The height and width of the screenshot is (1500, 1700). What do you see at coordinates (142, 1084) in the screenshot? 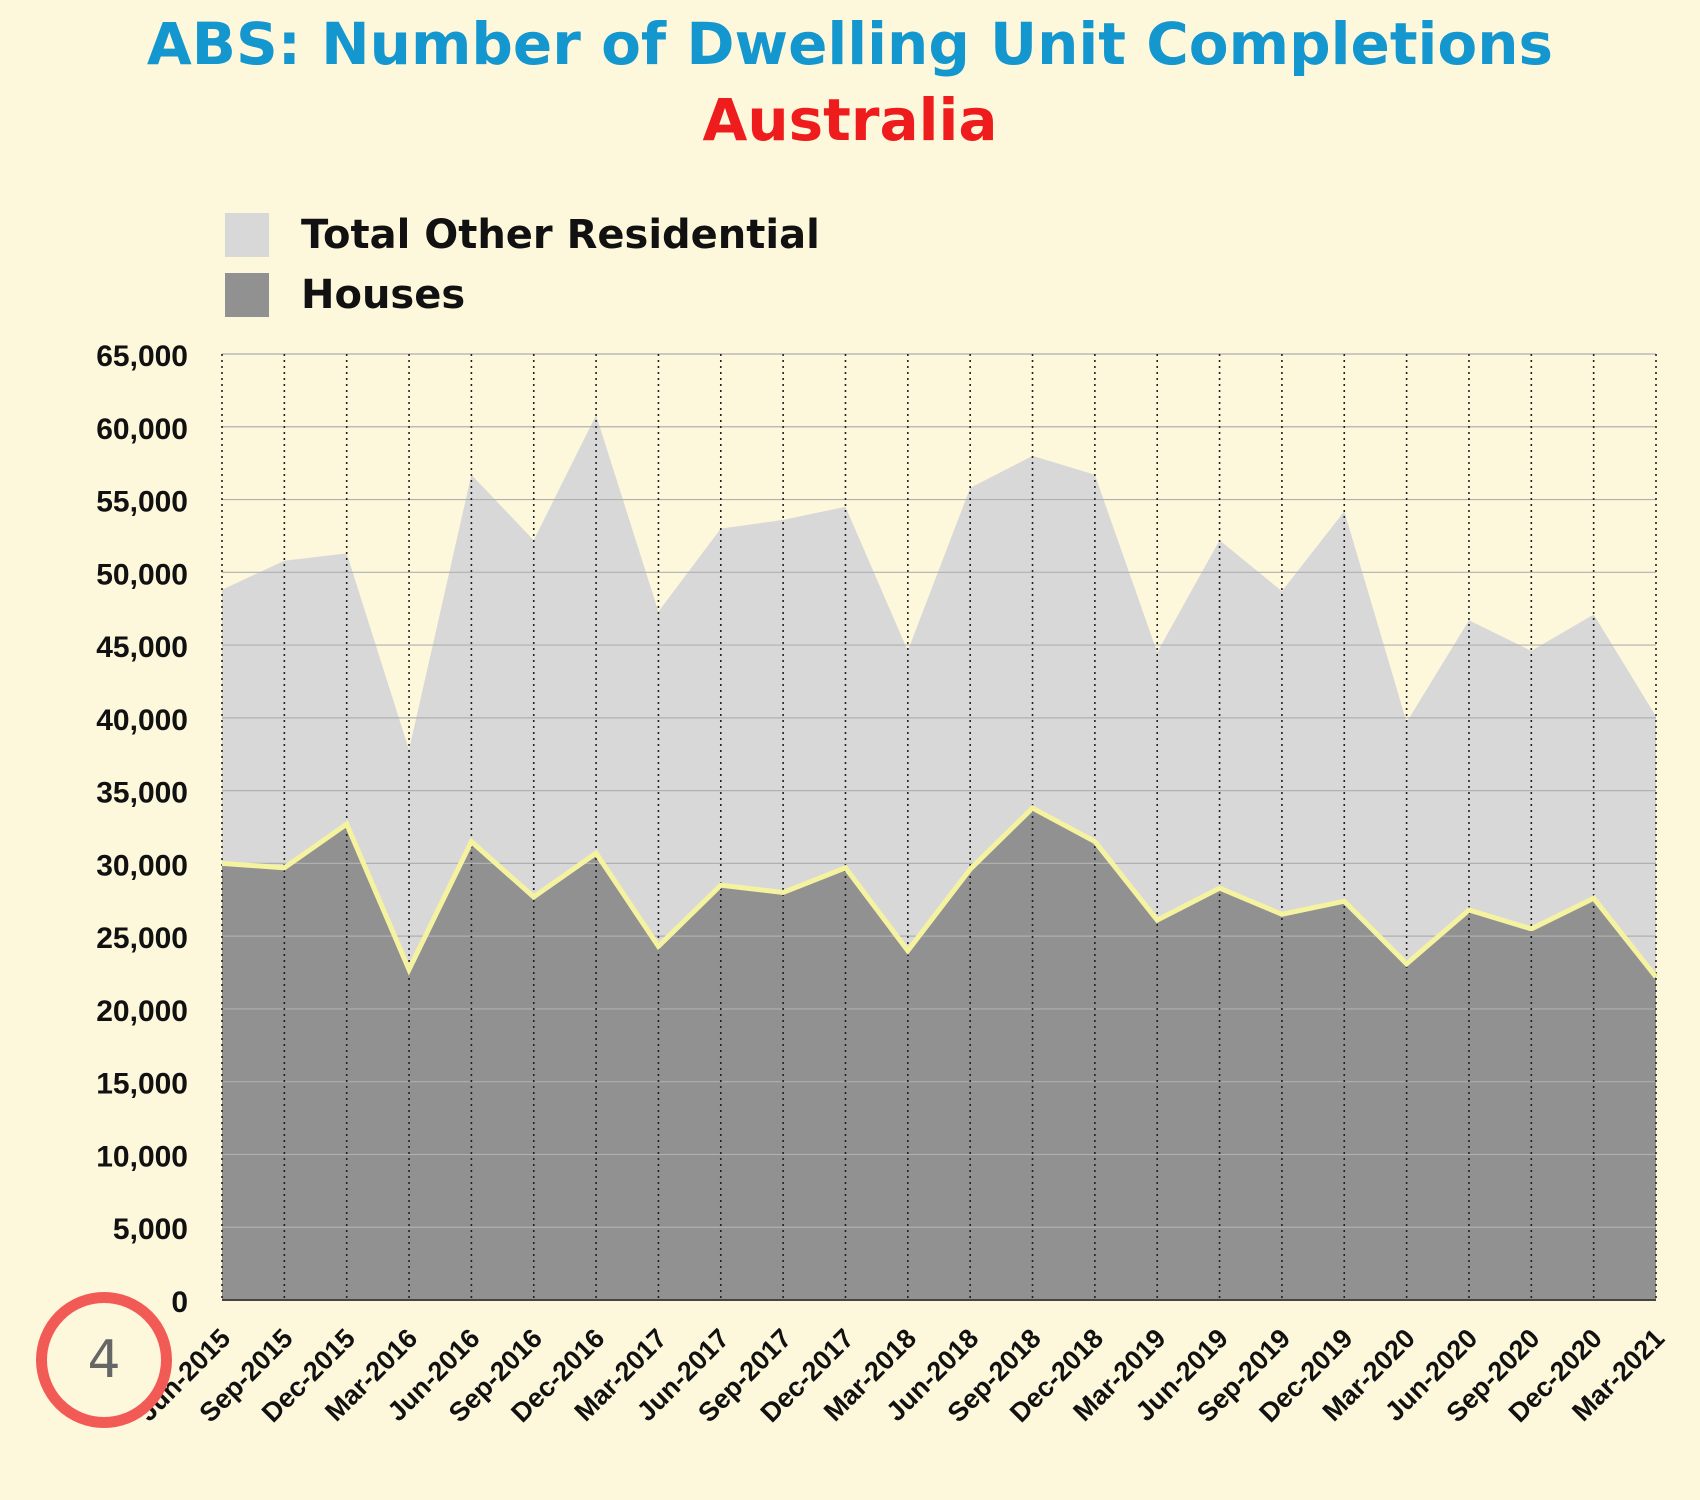
I see `y-tick-label: 15,000` at bounding box center [142, 1084].